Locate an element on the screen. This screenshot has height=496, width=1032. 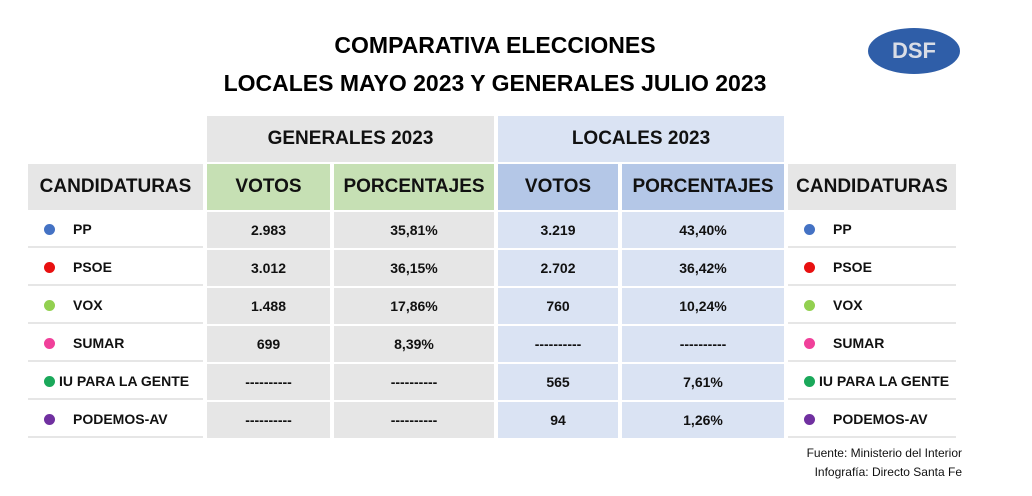
generales-votos: 3.012 is located at coordinates (268, 268).